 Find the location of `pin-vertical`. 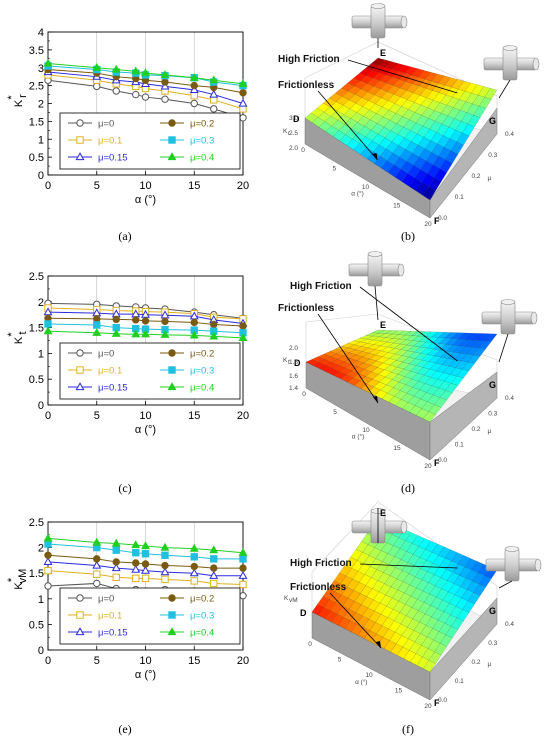

pin-vertical is located at coordinates (510, 64).